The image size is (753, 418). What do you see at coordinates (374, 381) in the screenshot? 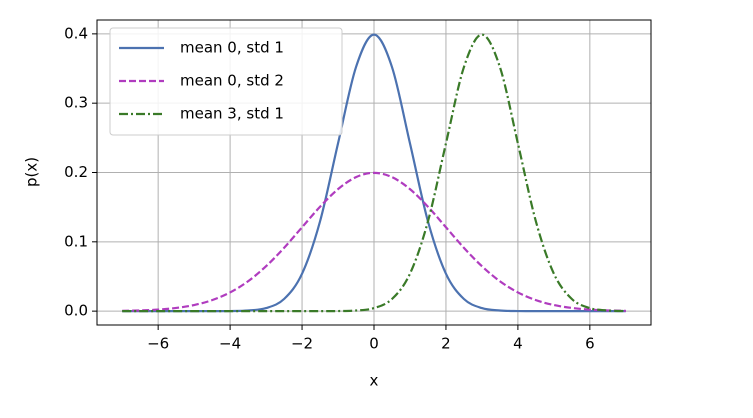
I see `x-axis-label: x` at bounding box center [374, 381].